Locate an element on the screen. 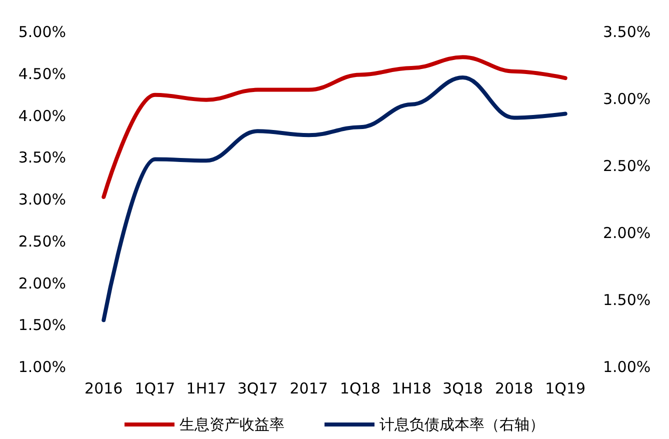  y2-tick-label: 1.50% is located at coordinates (627, 300).